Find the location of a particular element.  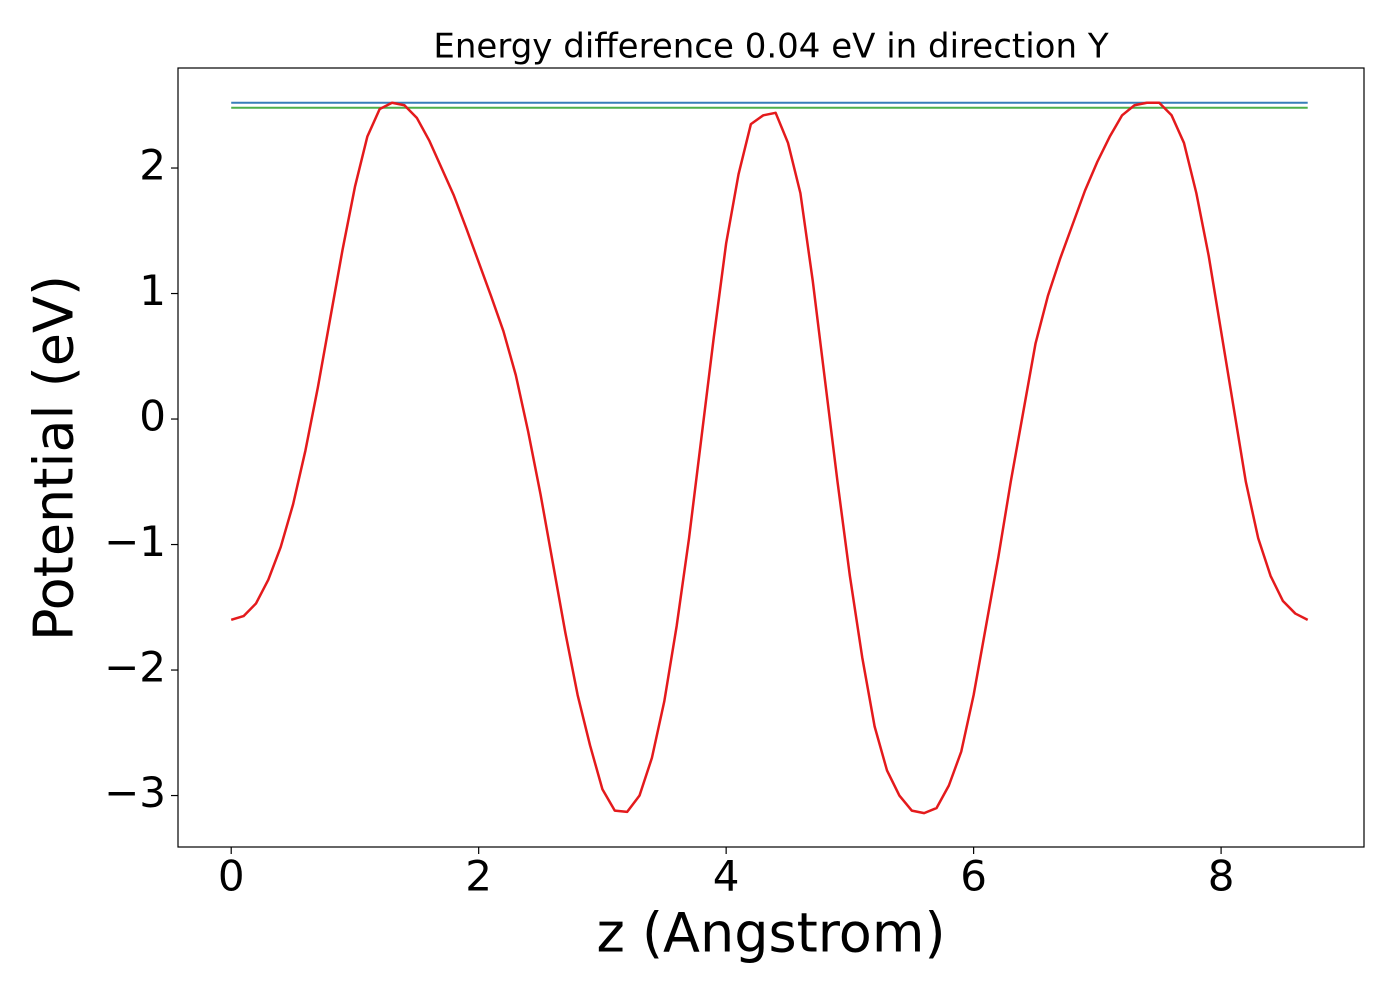

x-axis-label: z (Angstrom) is located at coordinates (770, 933).